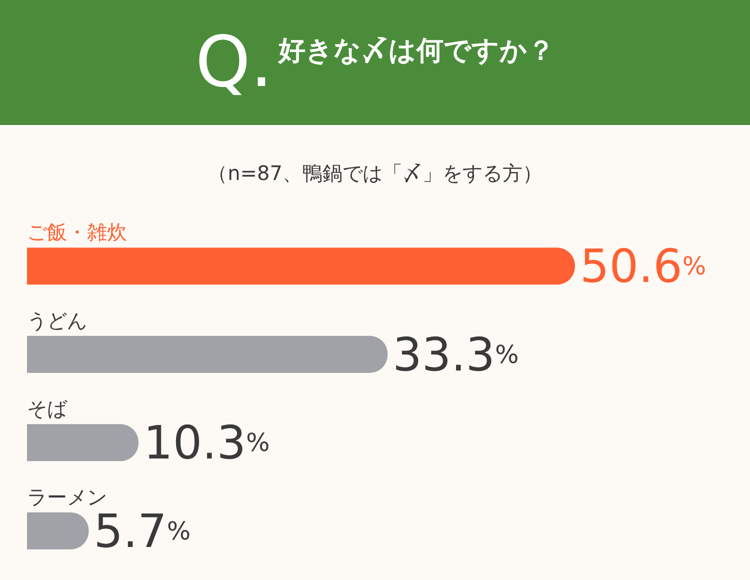 Image resolution: width=750 pixels, height=580 pixels. I want to click on y-tick-label: ご飯・雑炊, so click(77, 232).